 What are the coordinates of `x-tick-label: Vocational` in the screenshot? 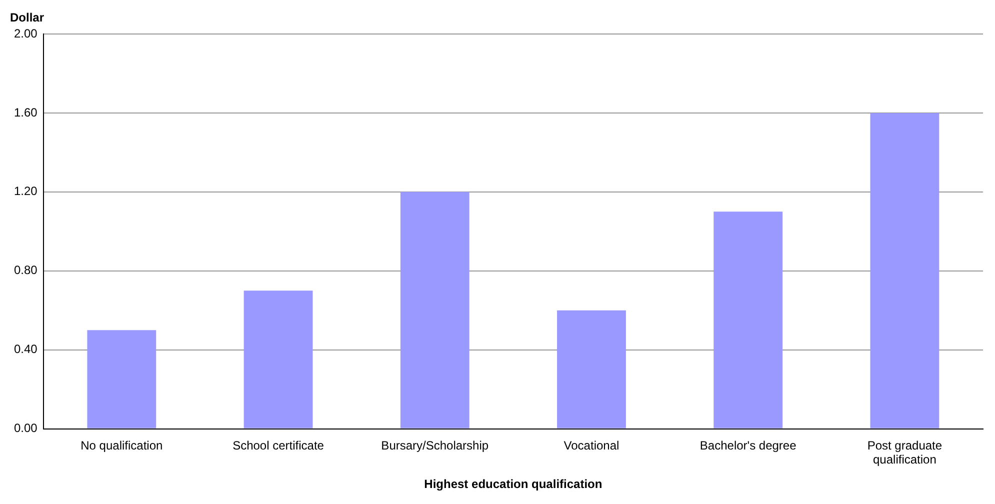 It's located at (592, 445).